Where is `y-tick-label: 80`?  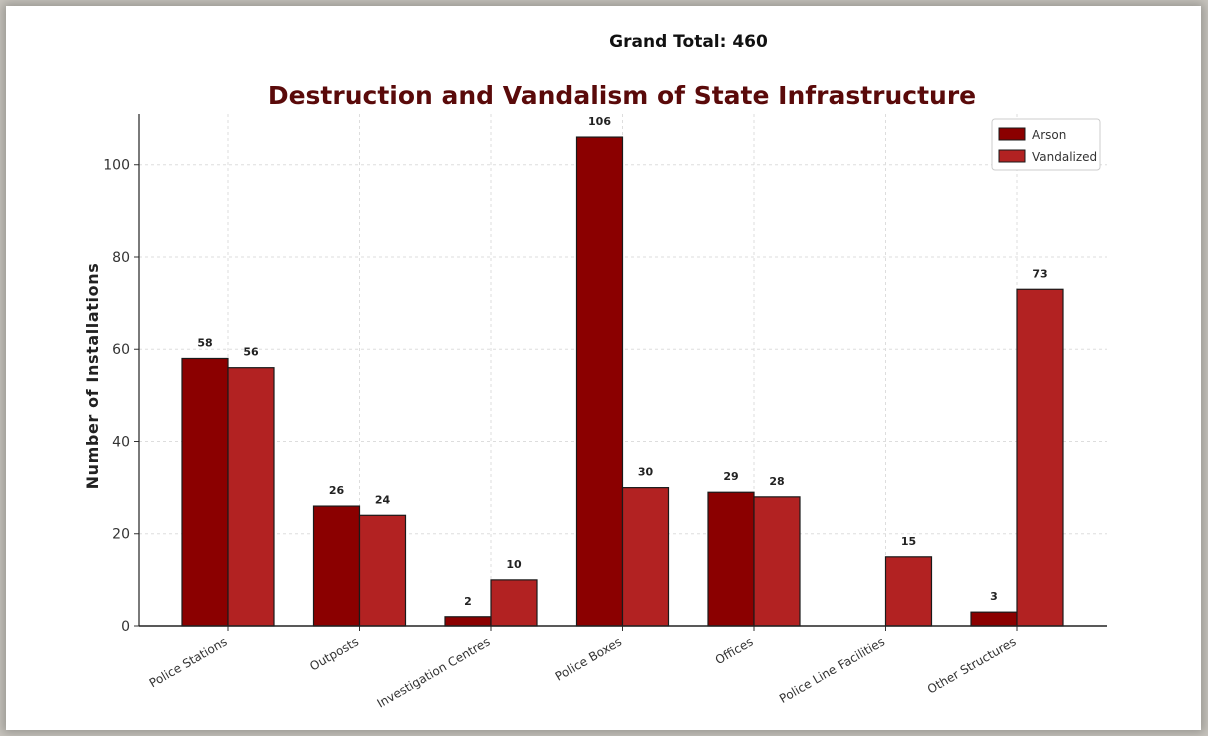 y-tick-label: 80 is located at coordinates (121, 258).